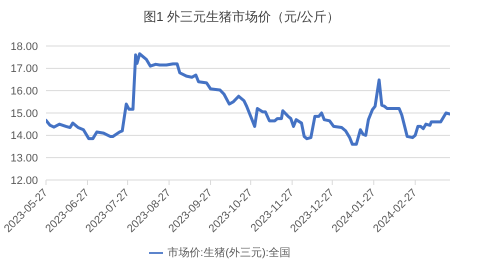 The image size is (483, 278). I want to click on y-tick-label: 13.00, so click(24, 158).